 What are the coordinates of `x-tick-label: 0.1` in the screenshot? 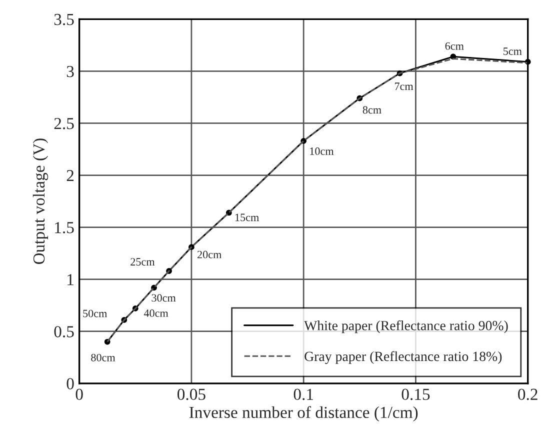 It's located at (303, 394).